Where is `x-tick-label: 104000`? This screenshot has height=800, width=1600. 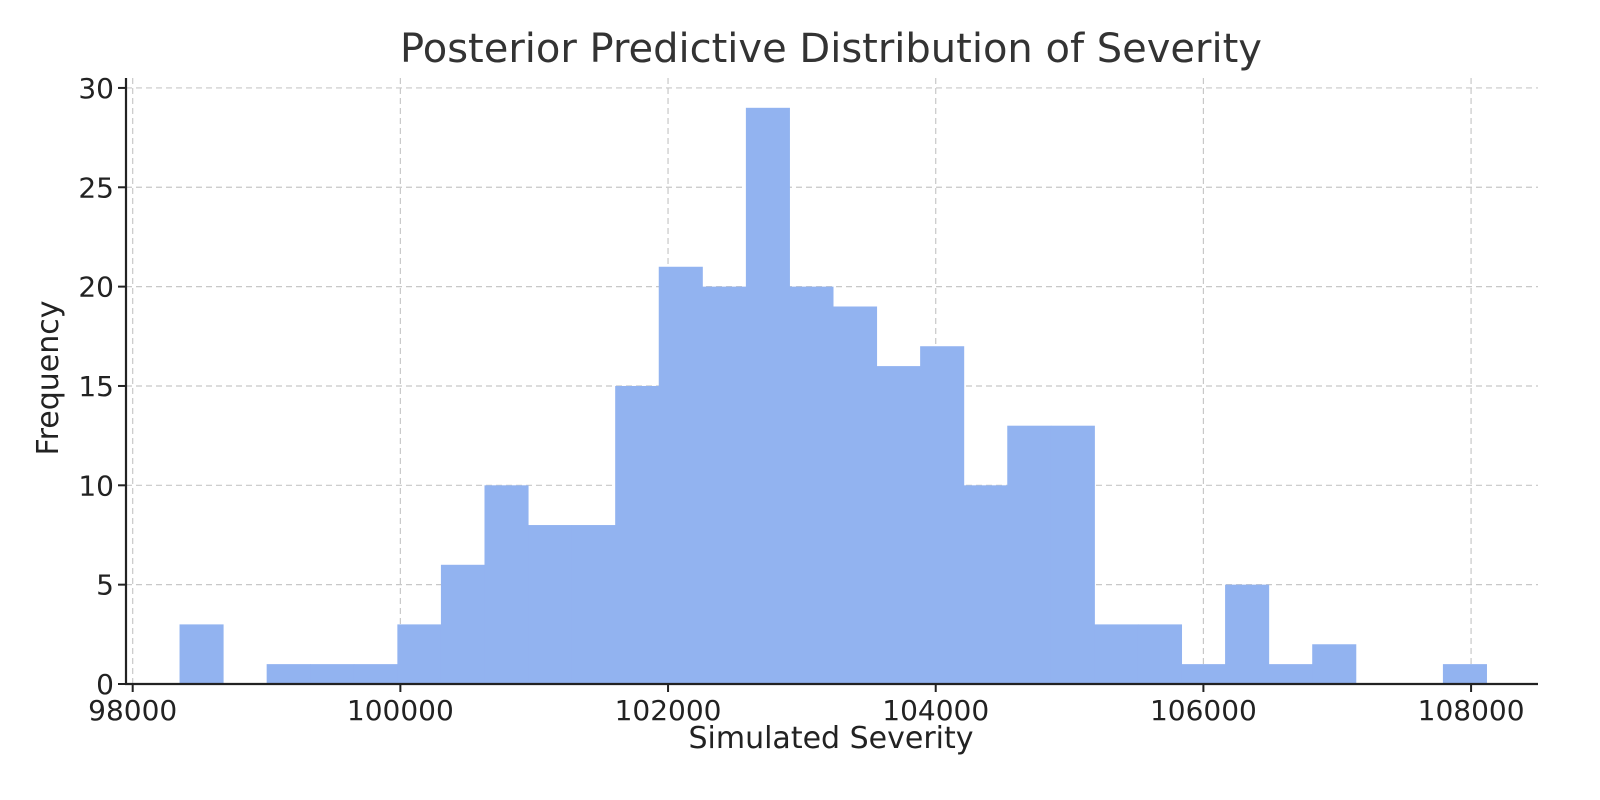
x-tick-label: 104000 is located at coordinates (935, 710).